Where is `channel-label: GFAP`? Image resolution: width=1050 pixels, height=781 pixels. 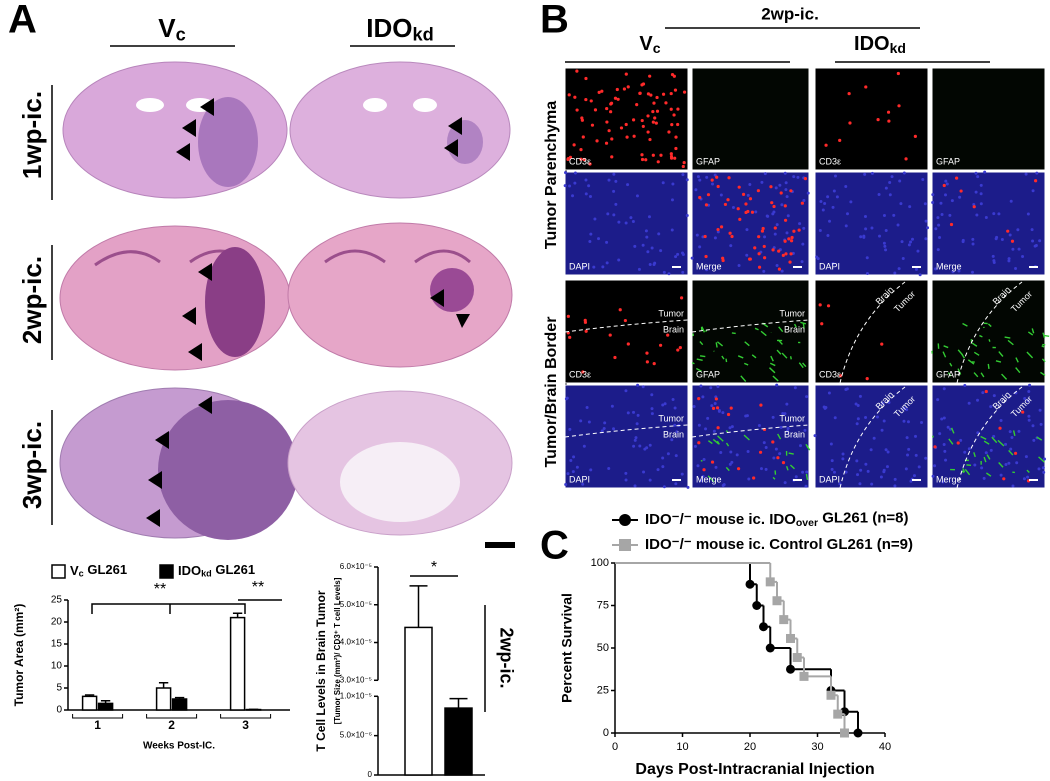
channel-label: GFAP is located at coordinates (708, 374).